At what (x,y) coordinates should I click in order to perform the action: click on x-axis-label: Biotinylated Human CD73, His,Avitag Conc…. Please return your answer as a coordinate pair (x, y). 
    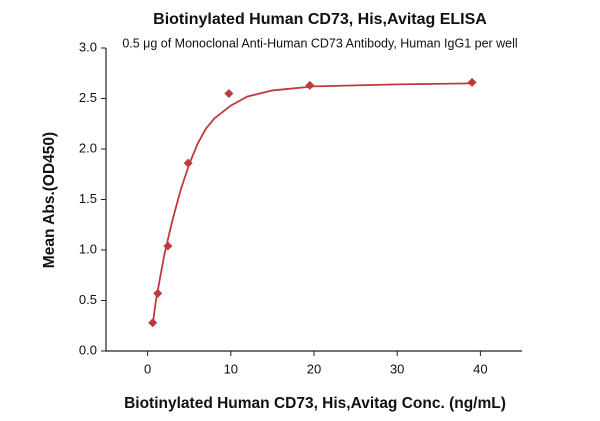
    Looking at the image, I should click on (315, 403).